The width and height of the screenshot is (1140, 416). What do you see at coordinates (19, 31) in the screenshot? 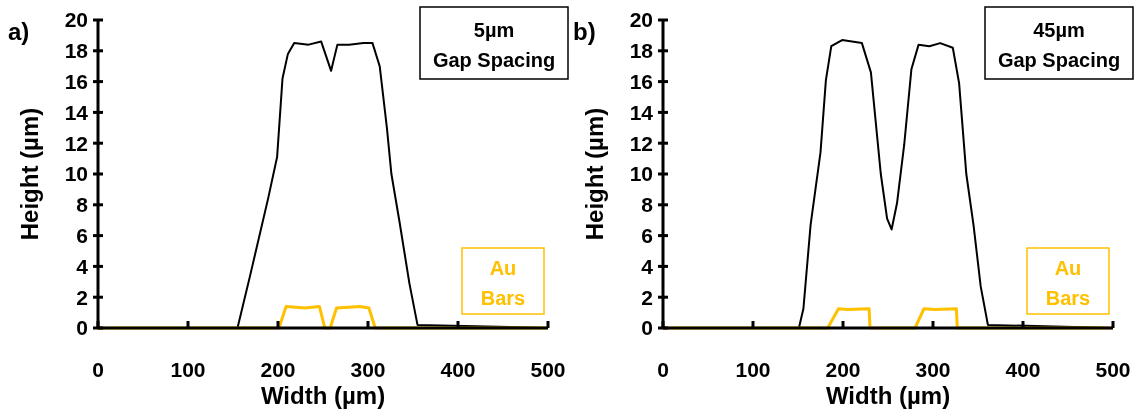
I see `text: a)` at bounding box center [19, 31].